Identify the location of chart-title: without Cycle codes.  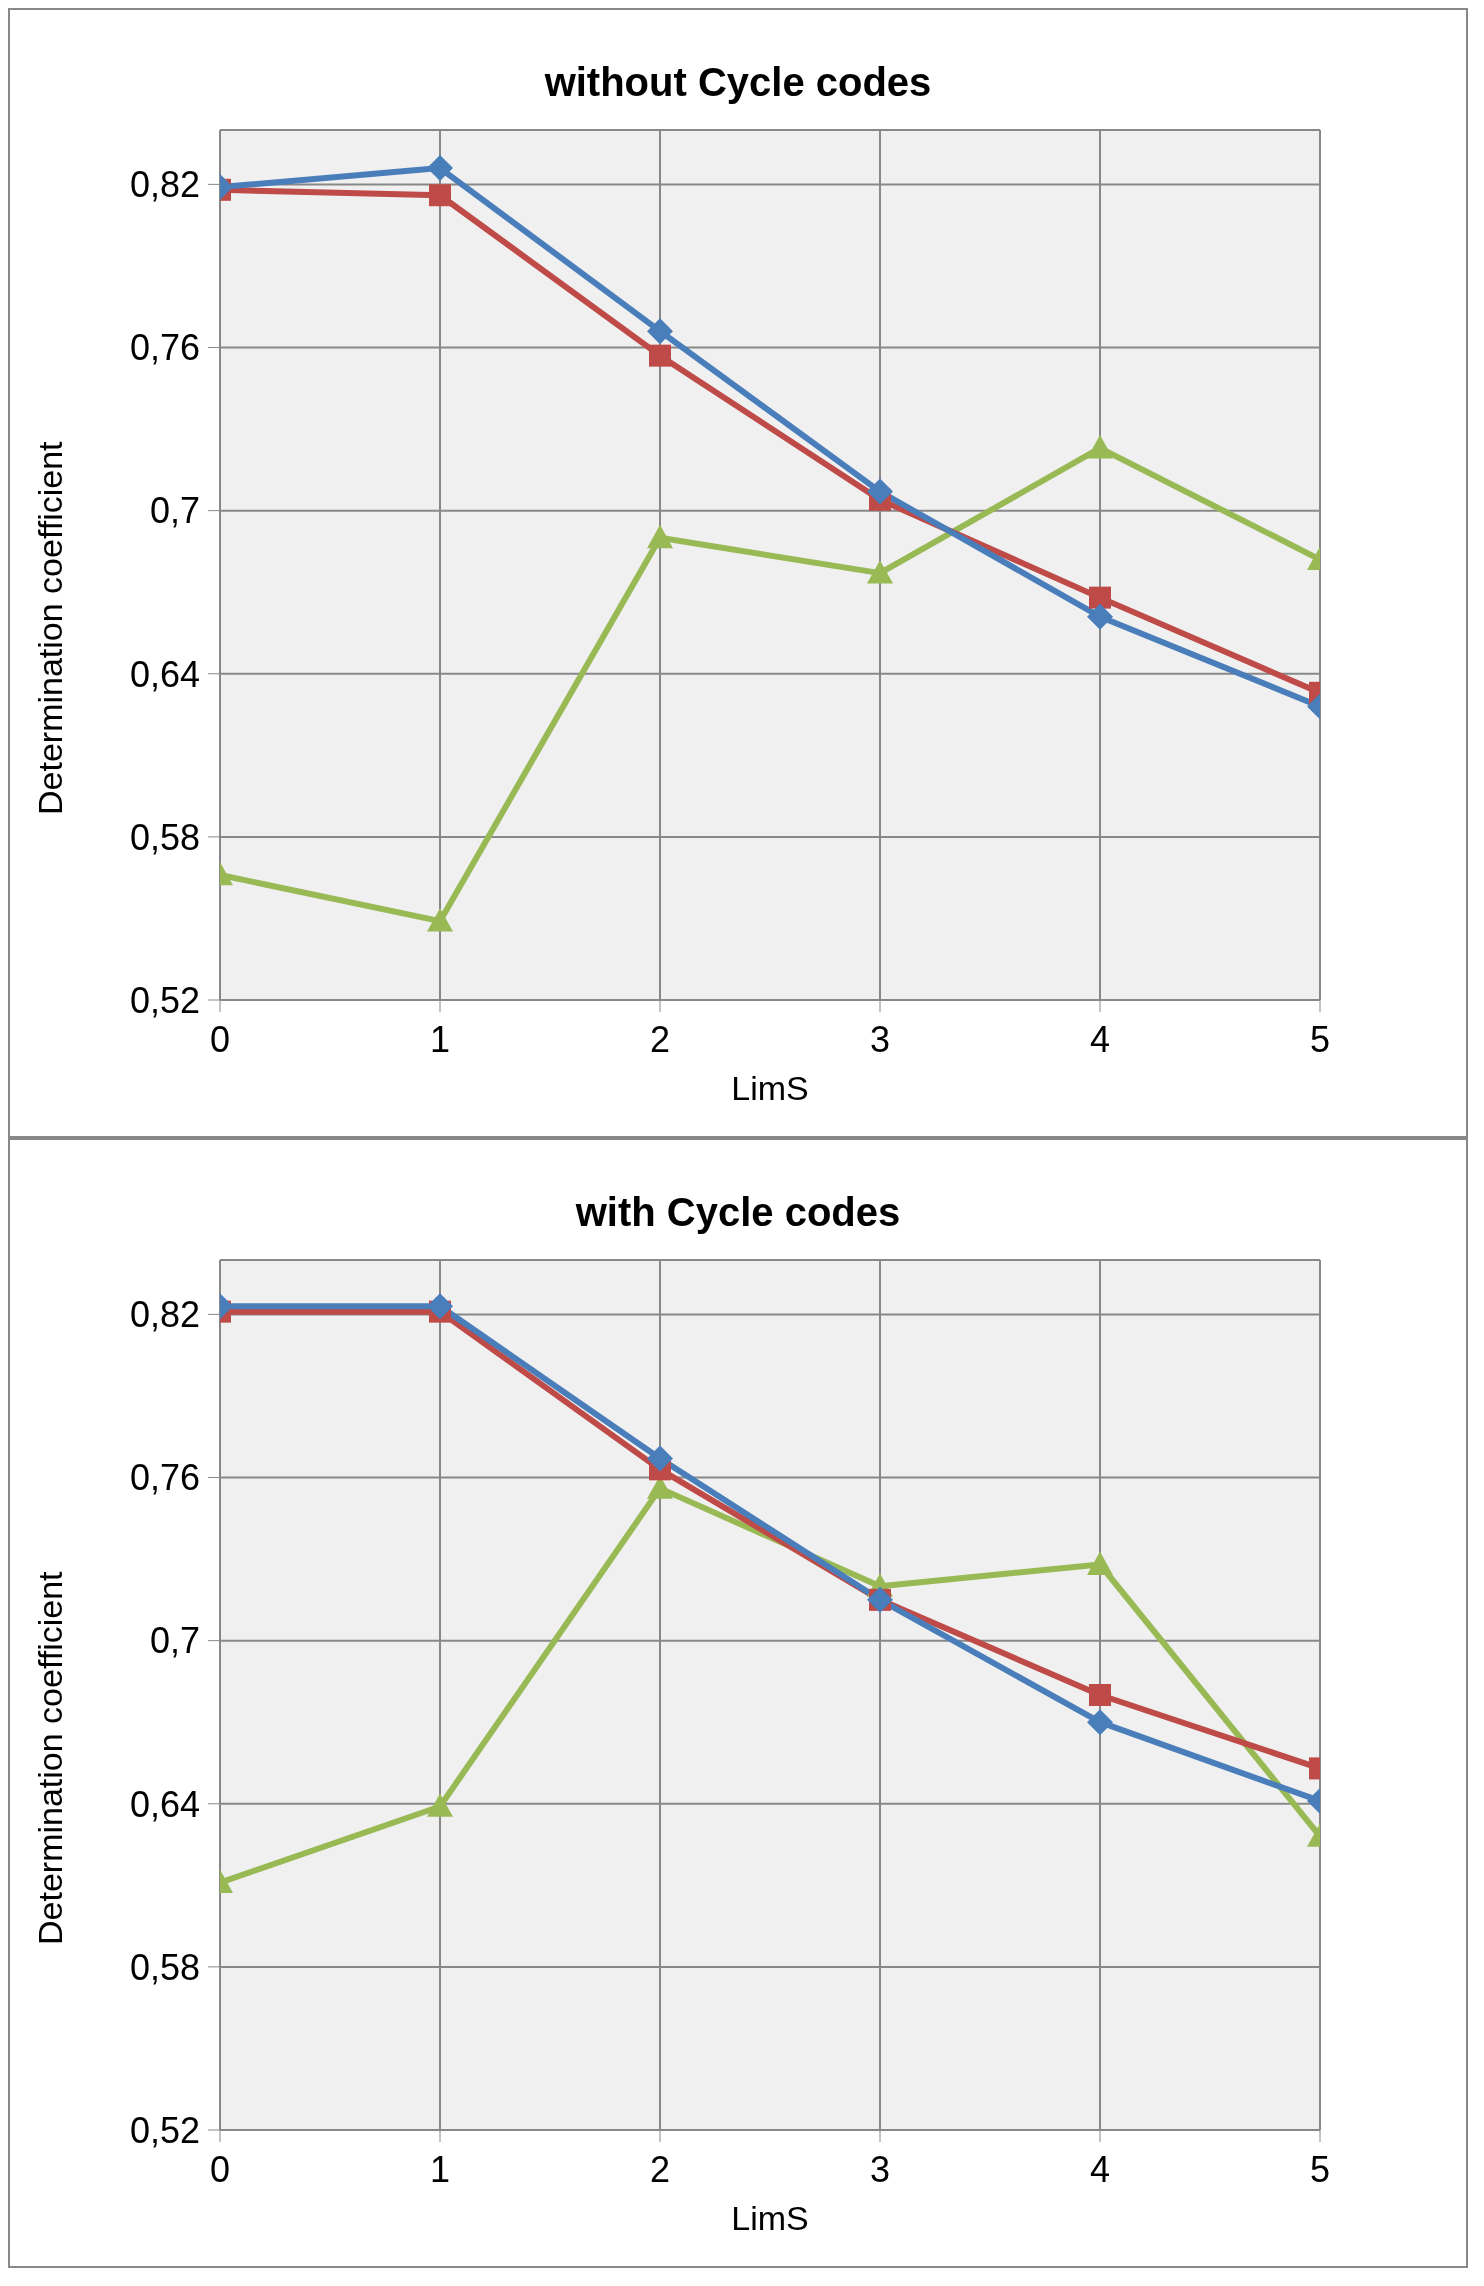
(738, 82).